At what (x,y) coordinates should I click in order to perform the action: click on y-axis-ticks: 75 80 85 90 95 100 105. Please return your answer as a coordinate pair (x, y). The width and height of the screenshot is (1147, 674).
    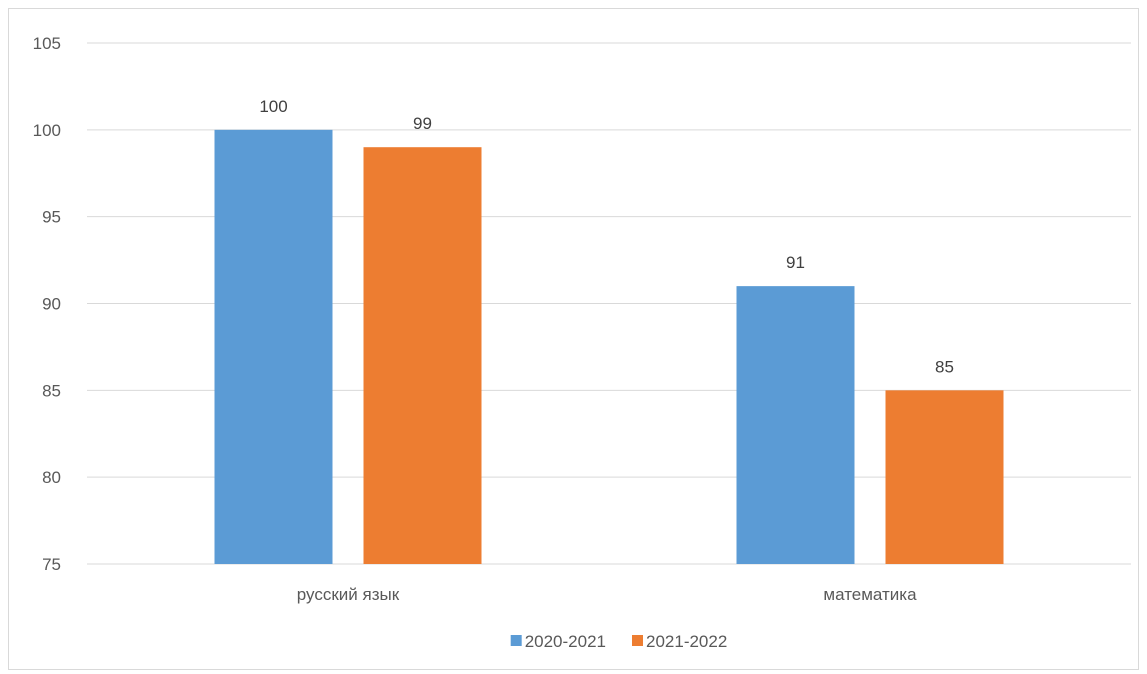
    Looking at the image, I should click on (47, 304).